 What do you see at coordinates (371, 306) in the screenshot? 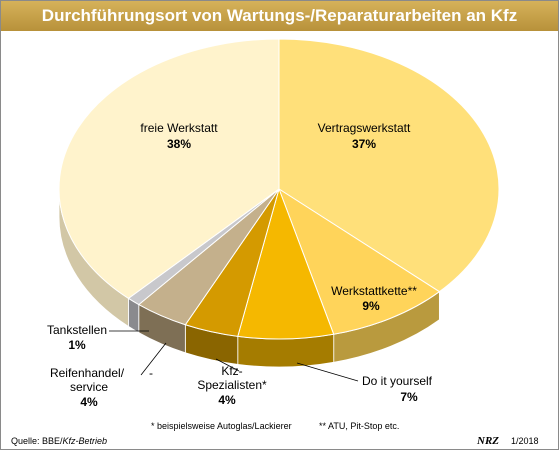
I see `label-werkstattkette-pct: 9%` at bounding box center [371, 306].